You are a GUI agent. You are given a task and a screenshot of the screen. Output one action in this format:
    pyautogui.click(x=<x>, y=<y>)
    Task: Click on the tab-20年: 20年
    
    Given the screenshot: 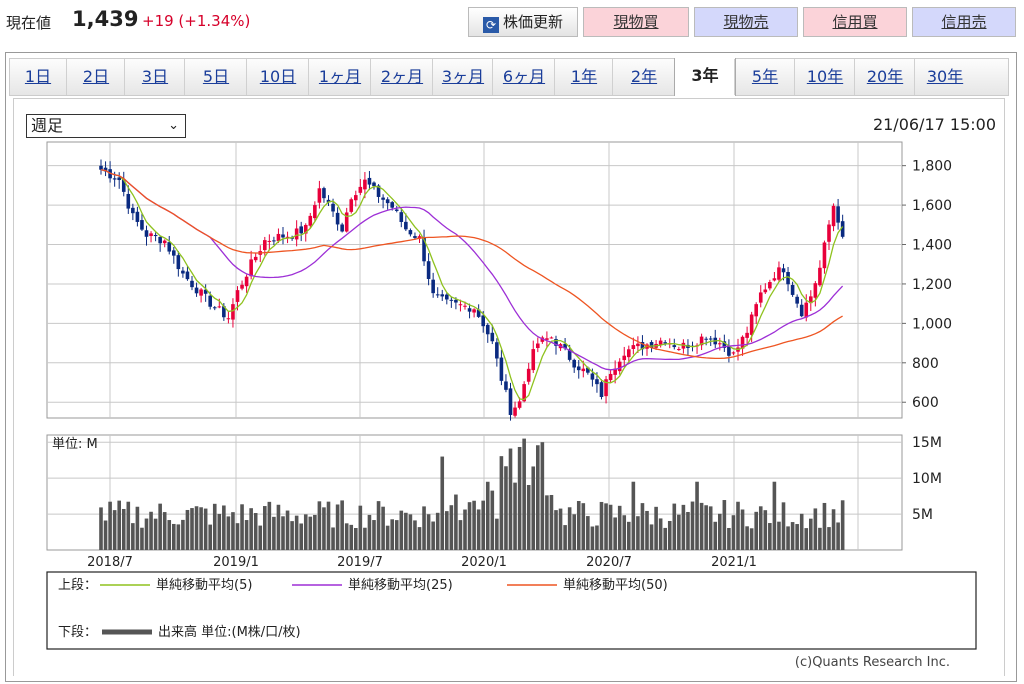 What is the action you would take?
    pyautogui.click(x=884, y=77)
    